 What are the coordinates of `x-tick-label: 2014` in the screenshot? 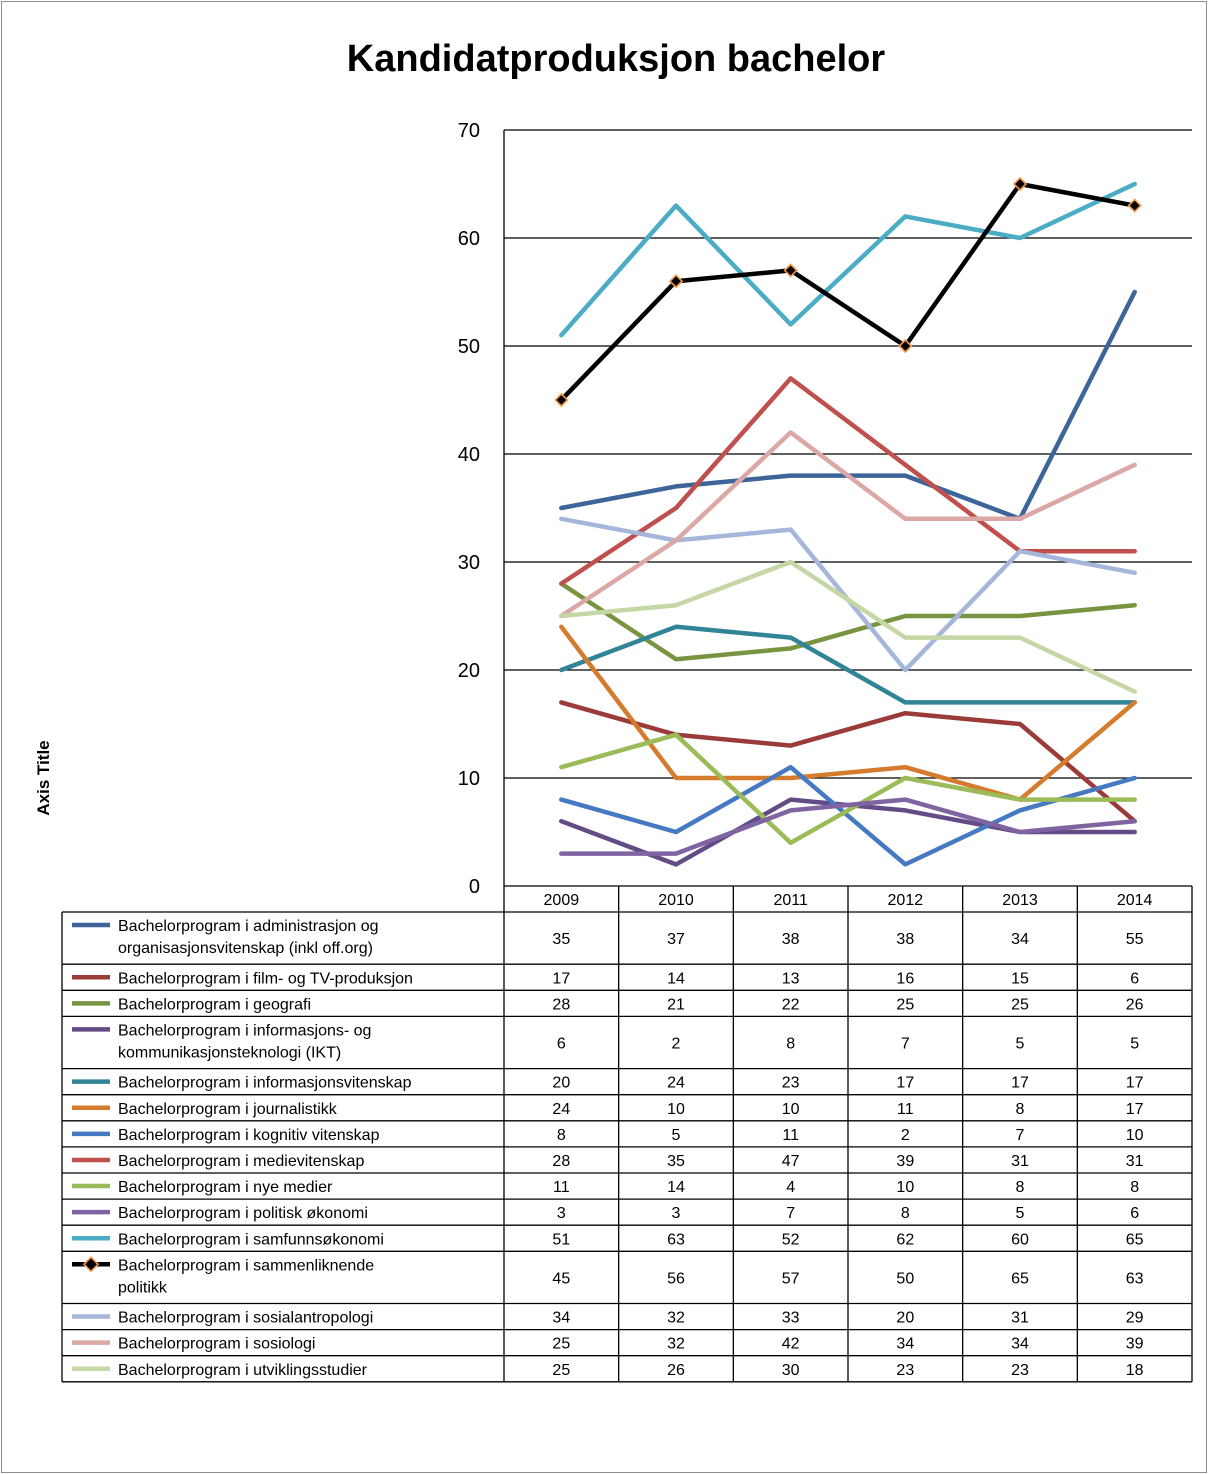 It's located at (1135, 900).